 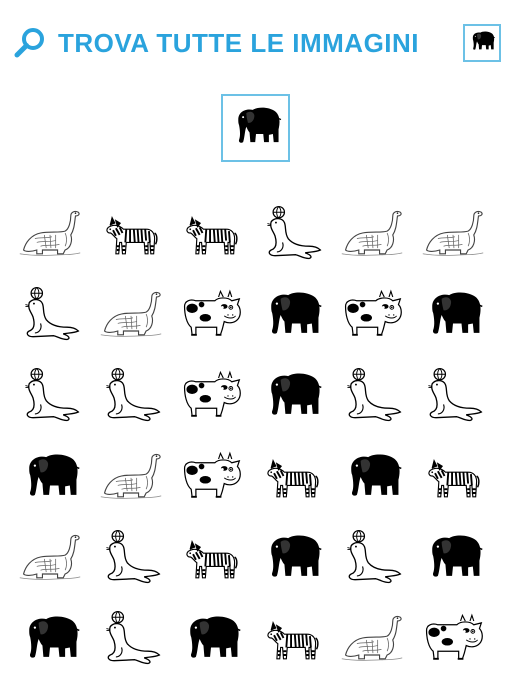 I want to click on corner-target-thumbnail, so click(x=482, y=43).